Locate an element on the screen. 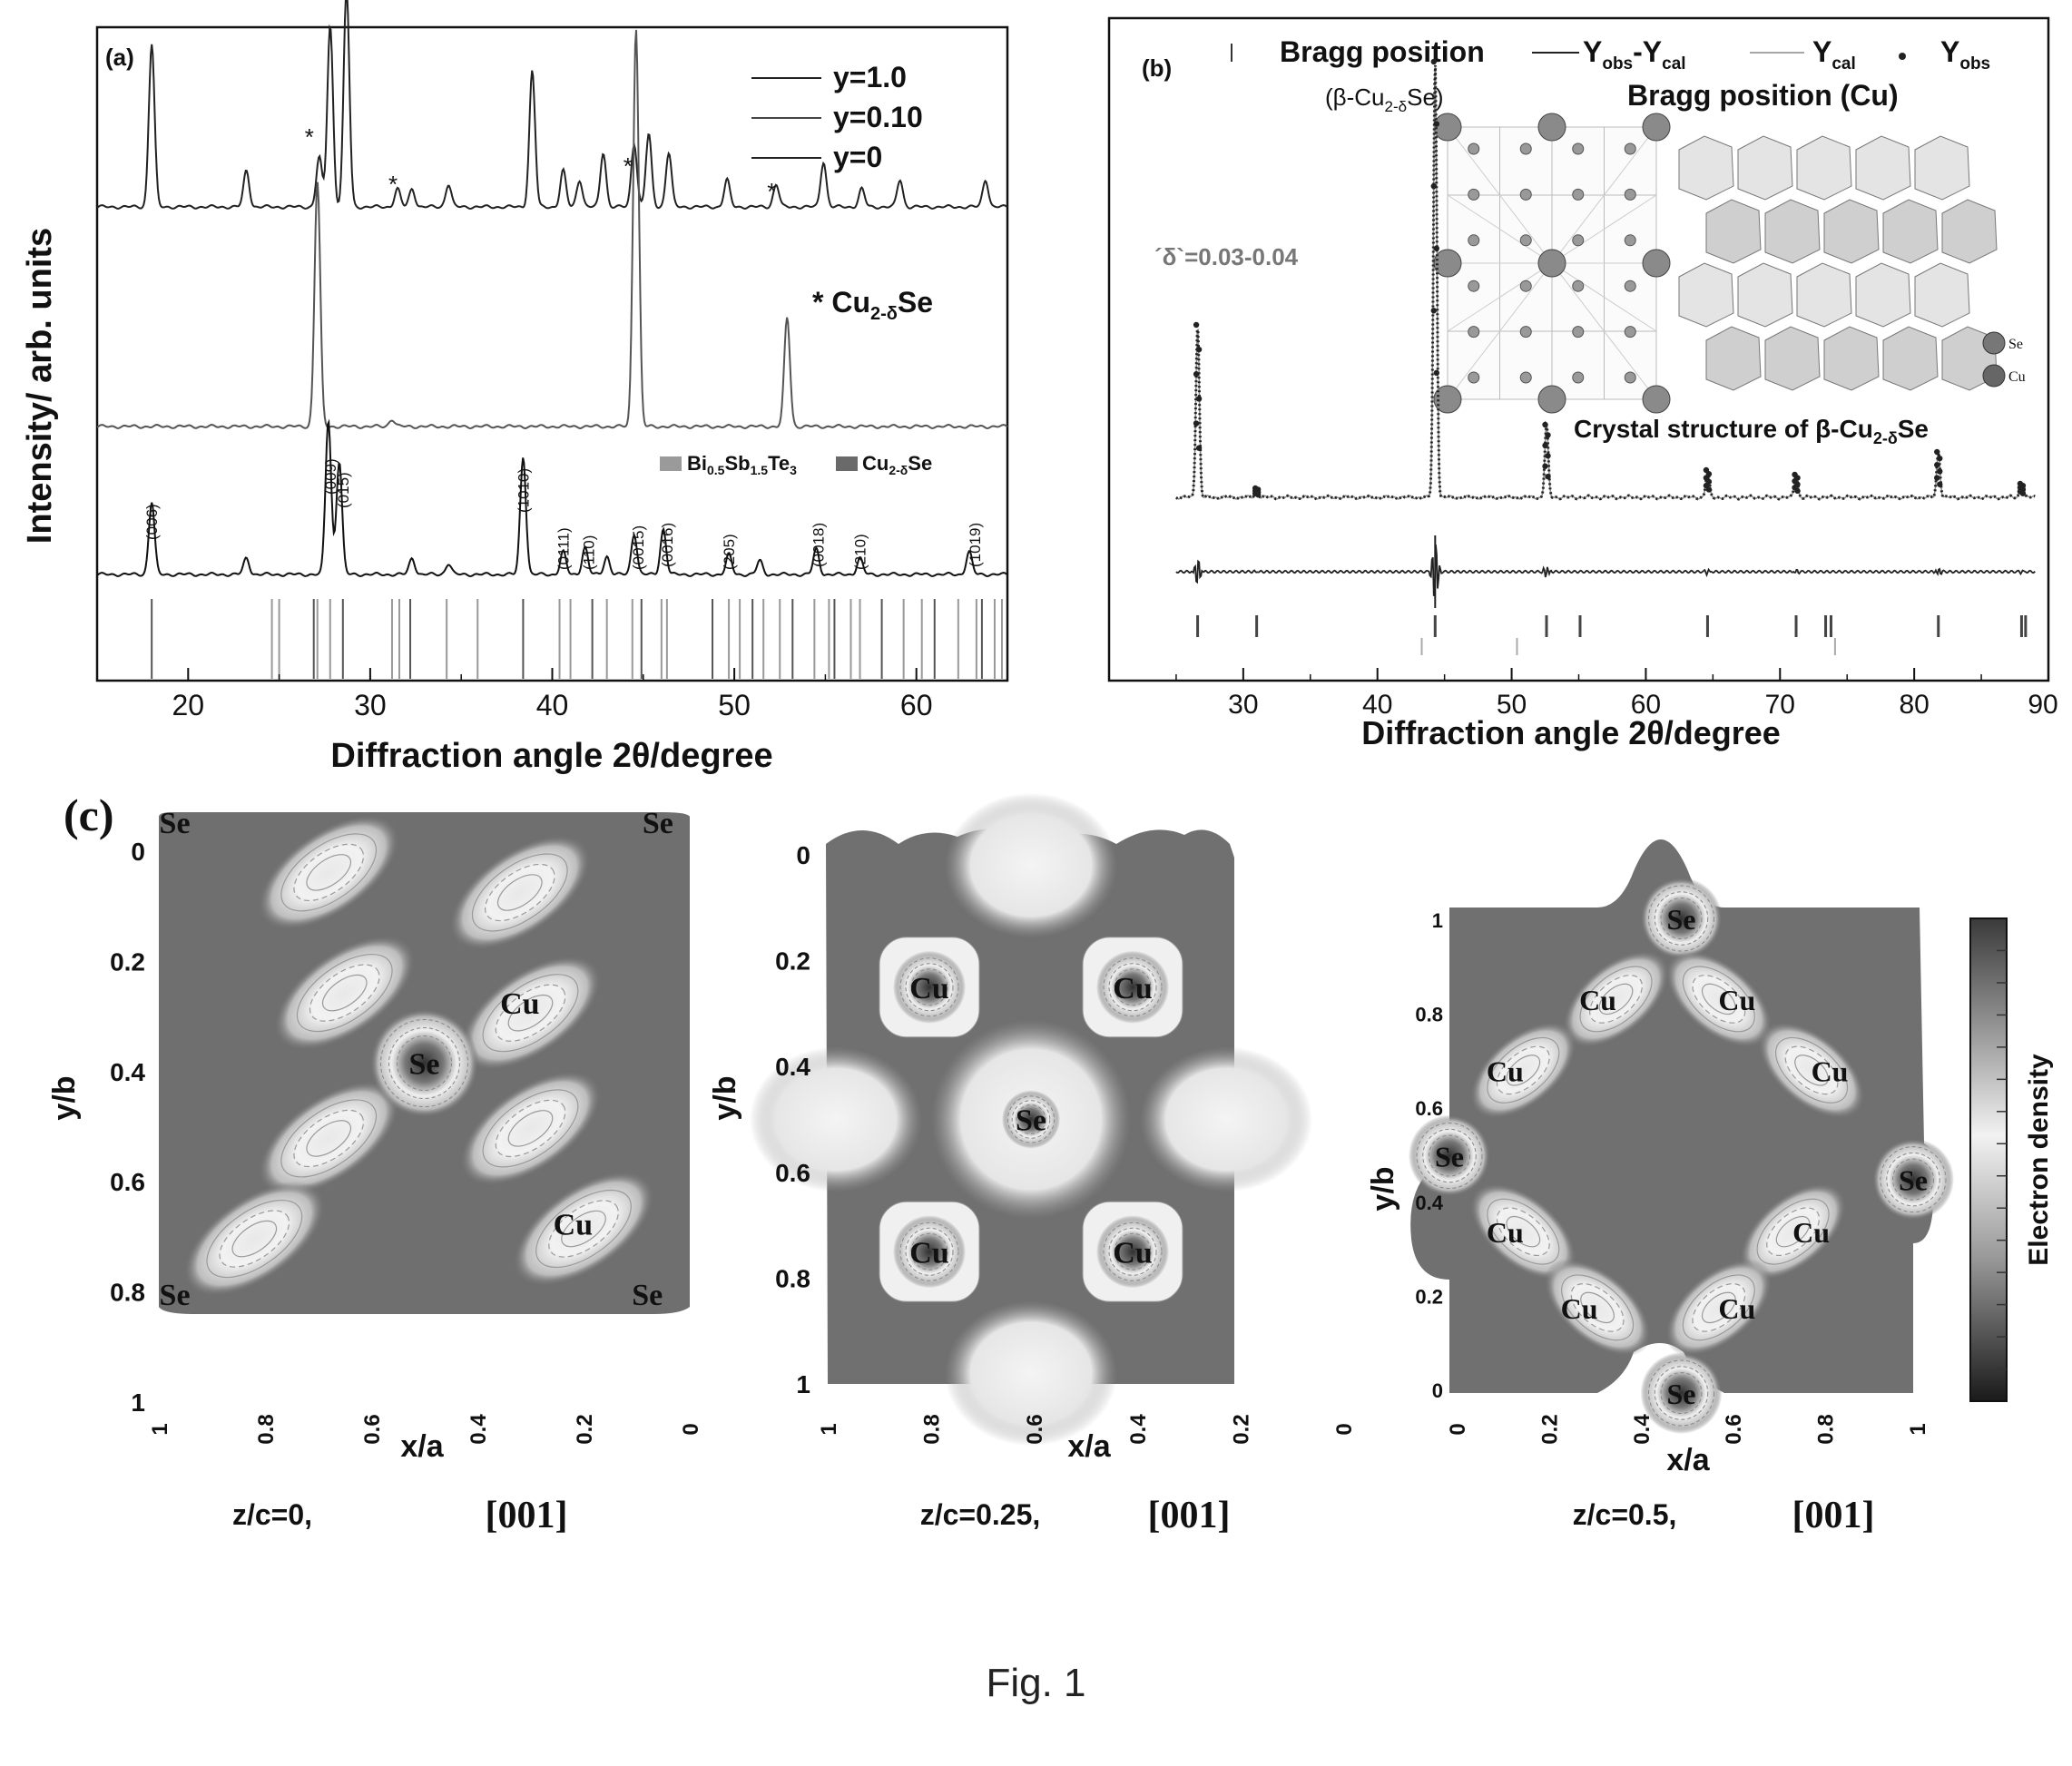 This screenshot has width=2072, height=1766. map-ylabel: y/b is located at coordinates (1383, 1188).